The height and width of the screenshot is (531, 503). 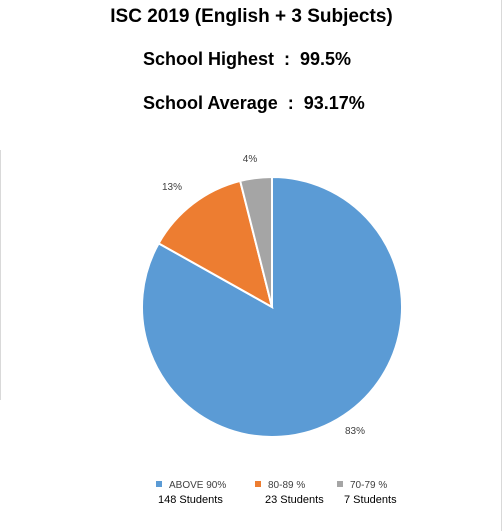 What do you see at coordinates (367, 493) in the screenshot?
I see `legend-item-70-79: 70-79 % 7 Students` at bounding box center [367, 493].